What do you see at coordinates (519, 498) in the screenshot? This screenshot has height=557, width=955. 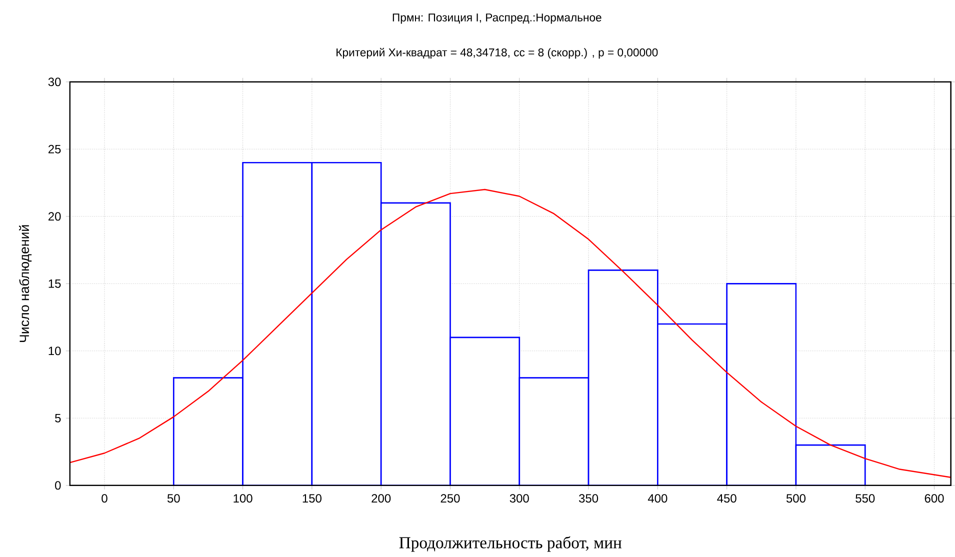 I see `x-tick-label: 300` at bounding box center [519, 498].